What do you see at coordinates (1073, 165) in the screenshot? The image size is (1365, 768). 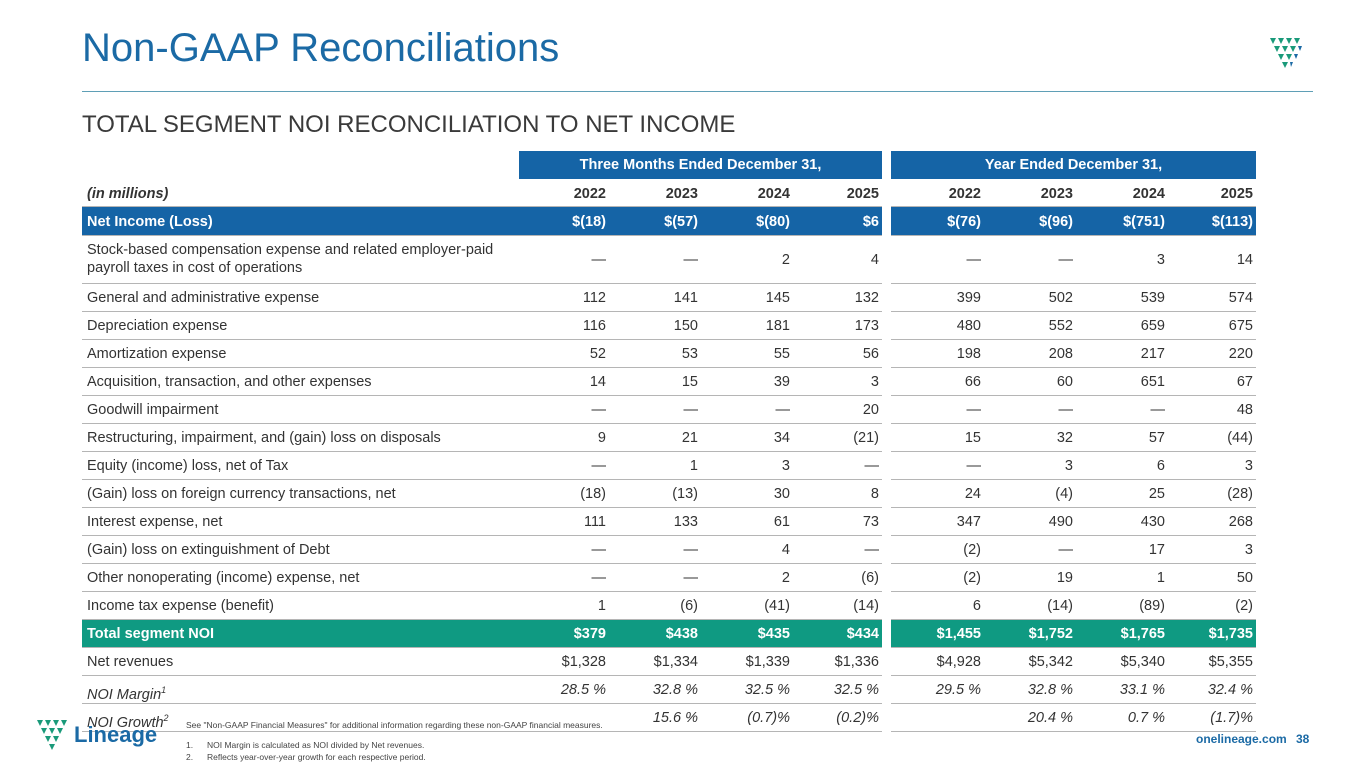 I see `group-header-text: Year Ended December 31,` at bounding box center [1073, 165].